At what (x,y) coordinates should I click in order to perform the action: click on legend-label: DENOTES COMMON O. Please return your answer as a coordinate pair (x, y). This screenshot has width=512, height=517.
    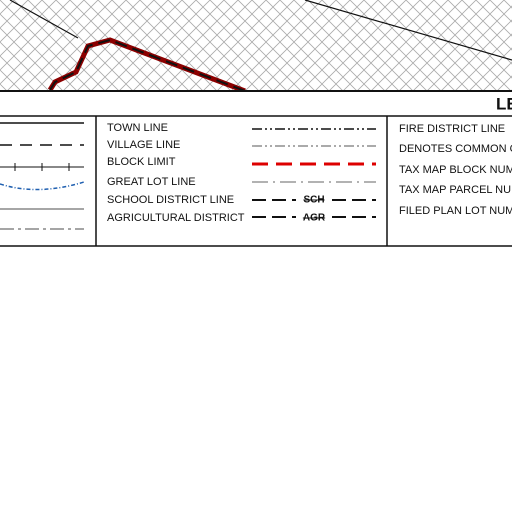
    Looking at the image, I should click on (455, 149).